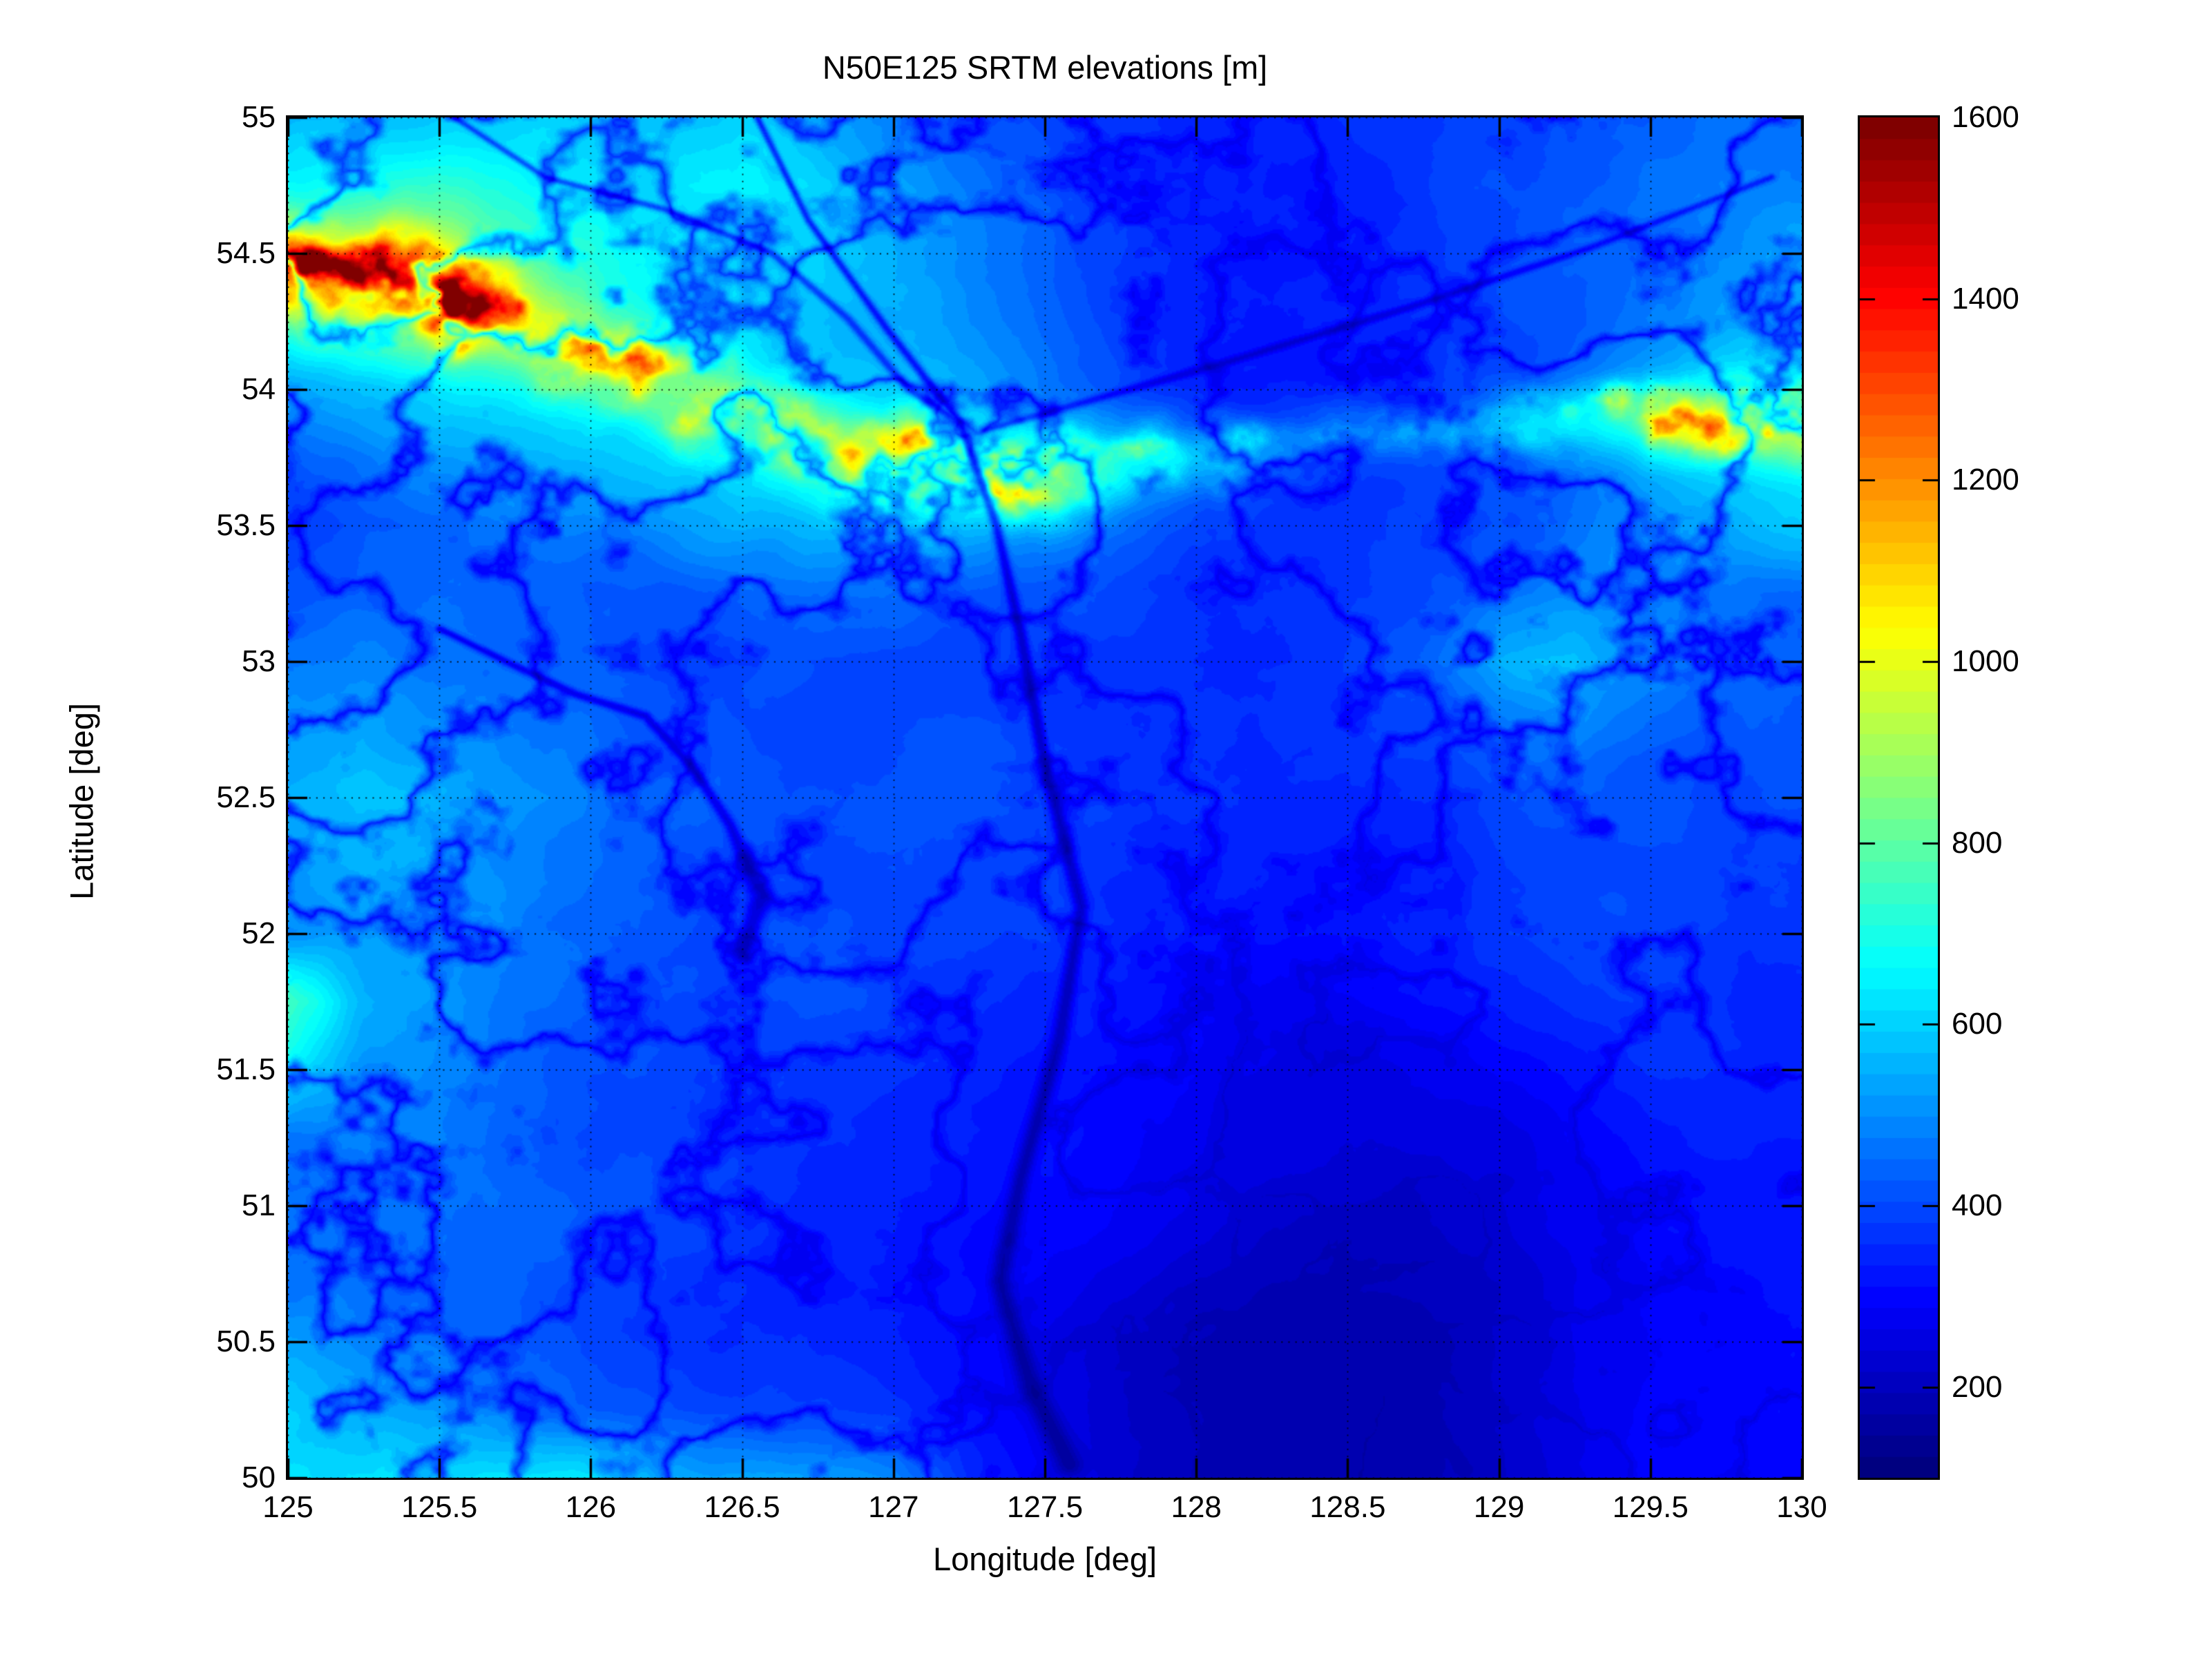  Describe the element at coordinates (1045, 67) in the screenshot. I see `plot-title: N50E125 SRTM elevations [m]` at that location.